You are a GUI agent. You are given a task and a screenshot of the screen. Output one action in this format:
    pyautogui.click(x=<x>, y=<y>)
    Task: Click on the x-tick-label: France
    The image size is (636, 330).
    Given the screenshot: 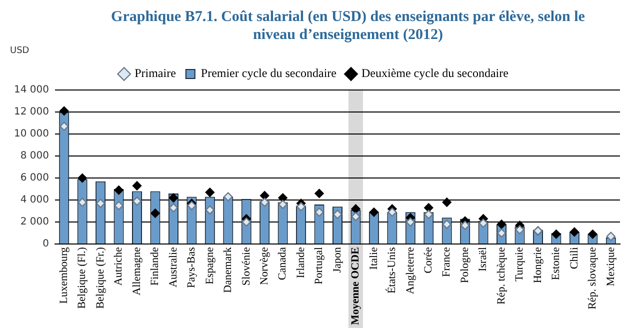 What is the action you would take?
    pyautogui.click(x=446, y=262)
    